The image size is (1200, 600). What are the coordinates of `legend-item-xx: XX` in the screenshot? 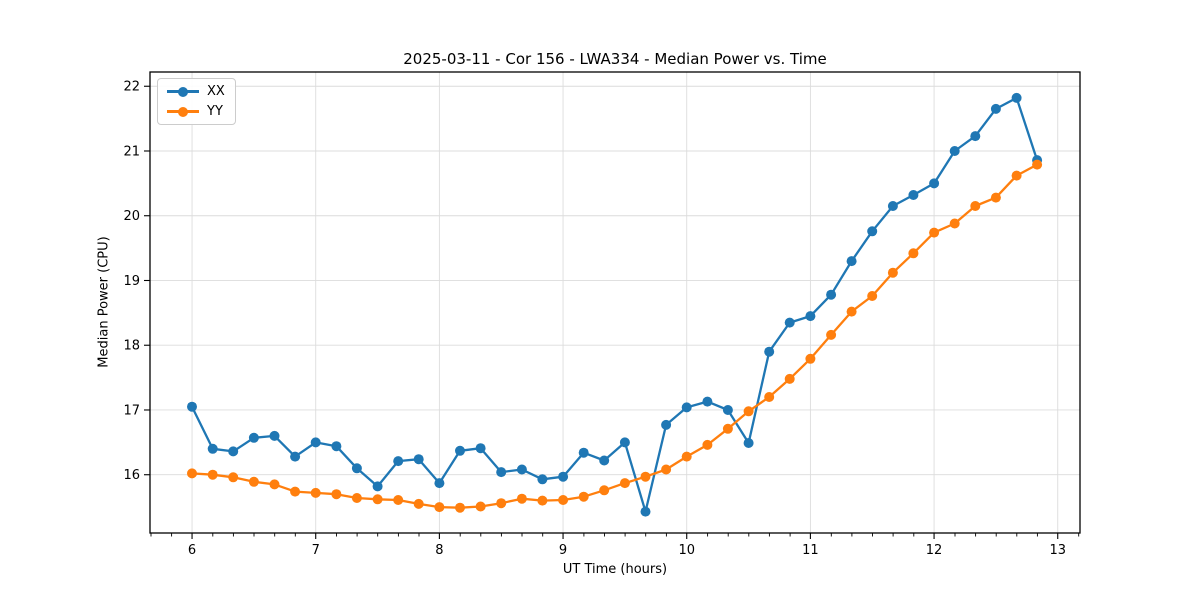 It's located at (196, 91).